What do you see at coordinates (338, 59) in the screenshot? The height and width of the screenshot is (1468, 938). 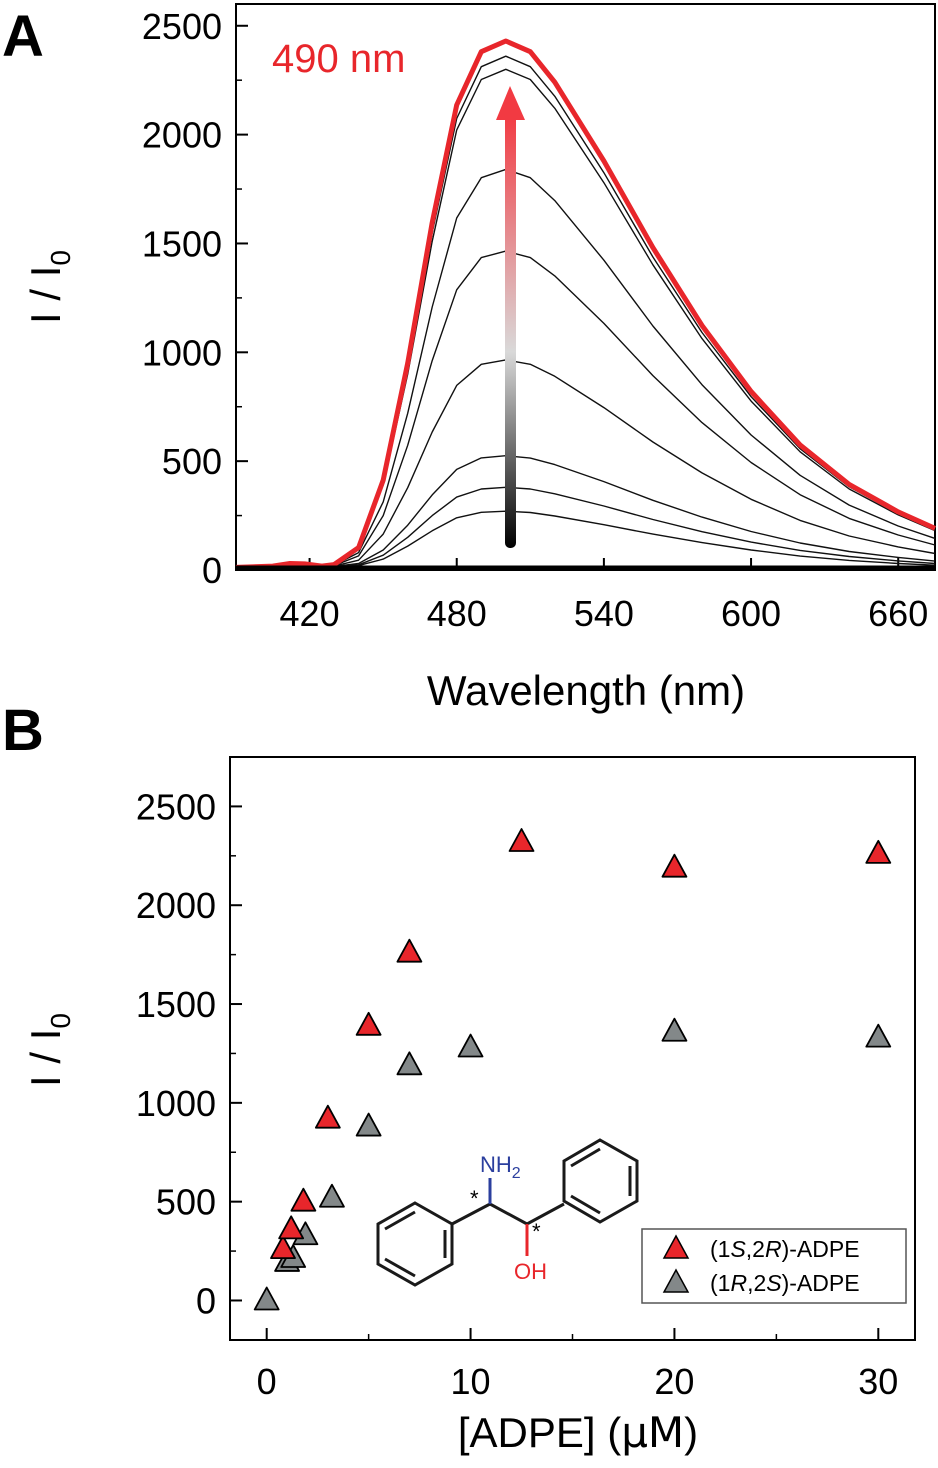 I see `annotation-490nm: 490 nm` at bounding box center [338, 59].